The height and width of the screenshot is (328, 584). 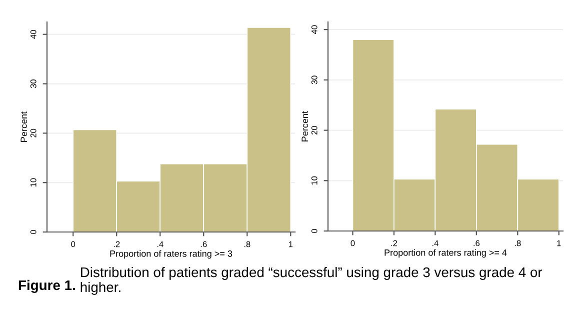 What do you see at coordinates (171, 254) in the screenshot?
I see `x-axis-title: Proportion of raters rating >= 3` at bounding box center [171, 254].